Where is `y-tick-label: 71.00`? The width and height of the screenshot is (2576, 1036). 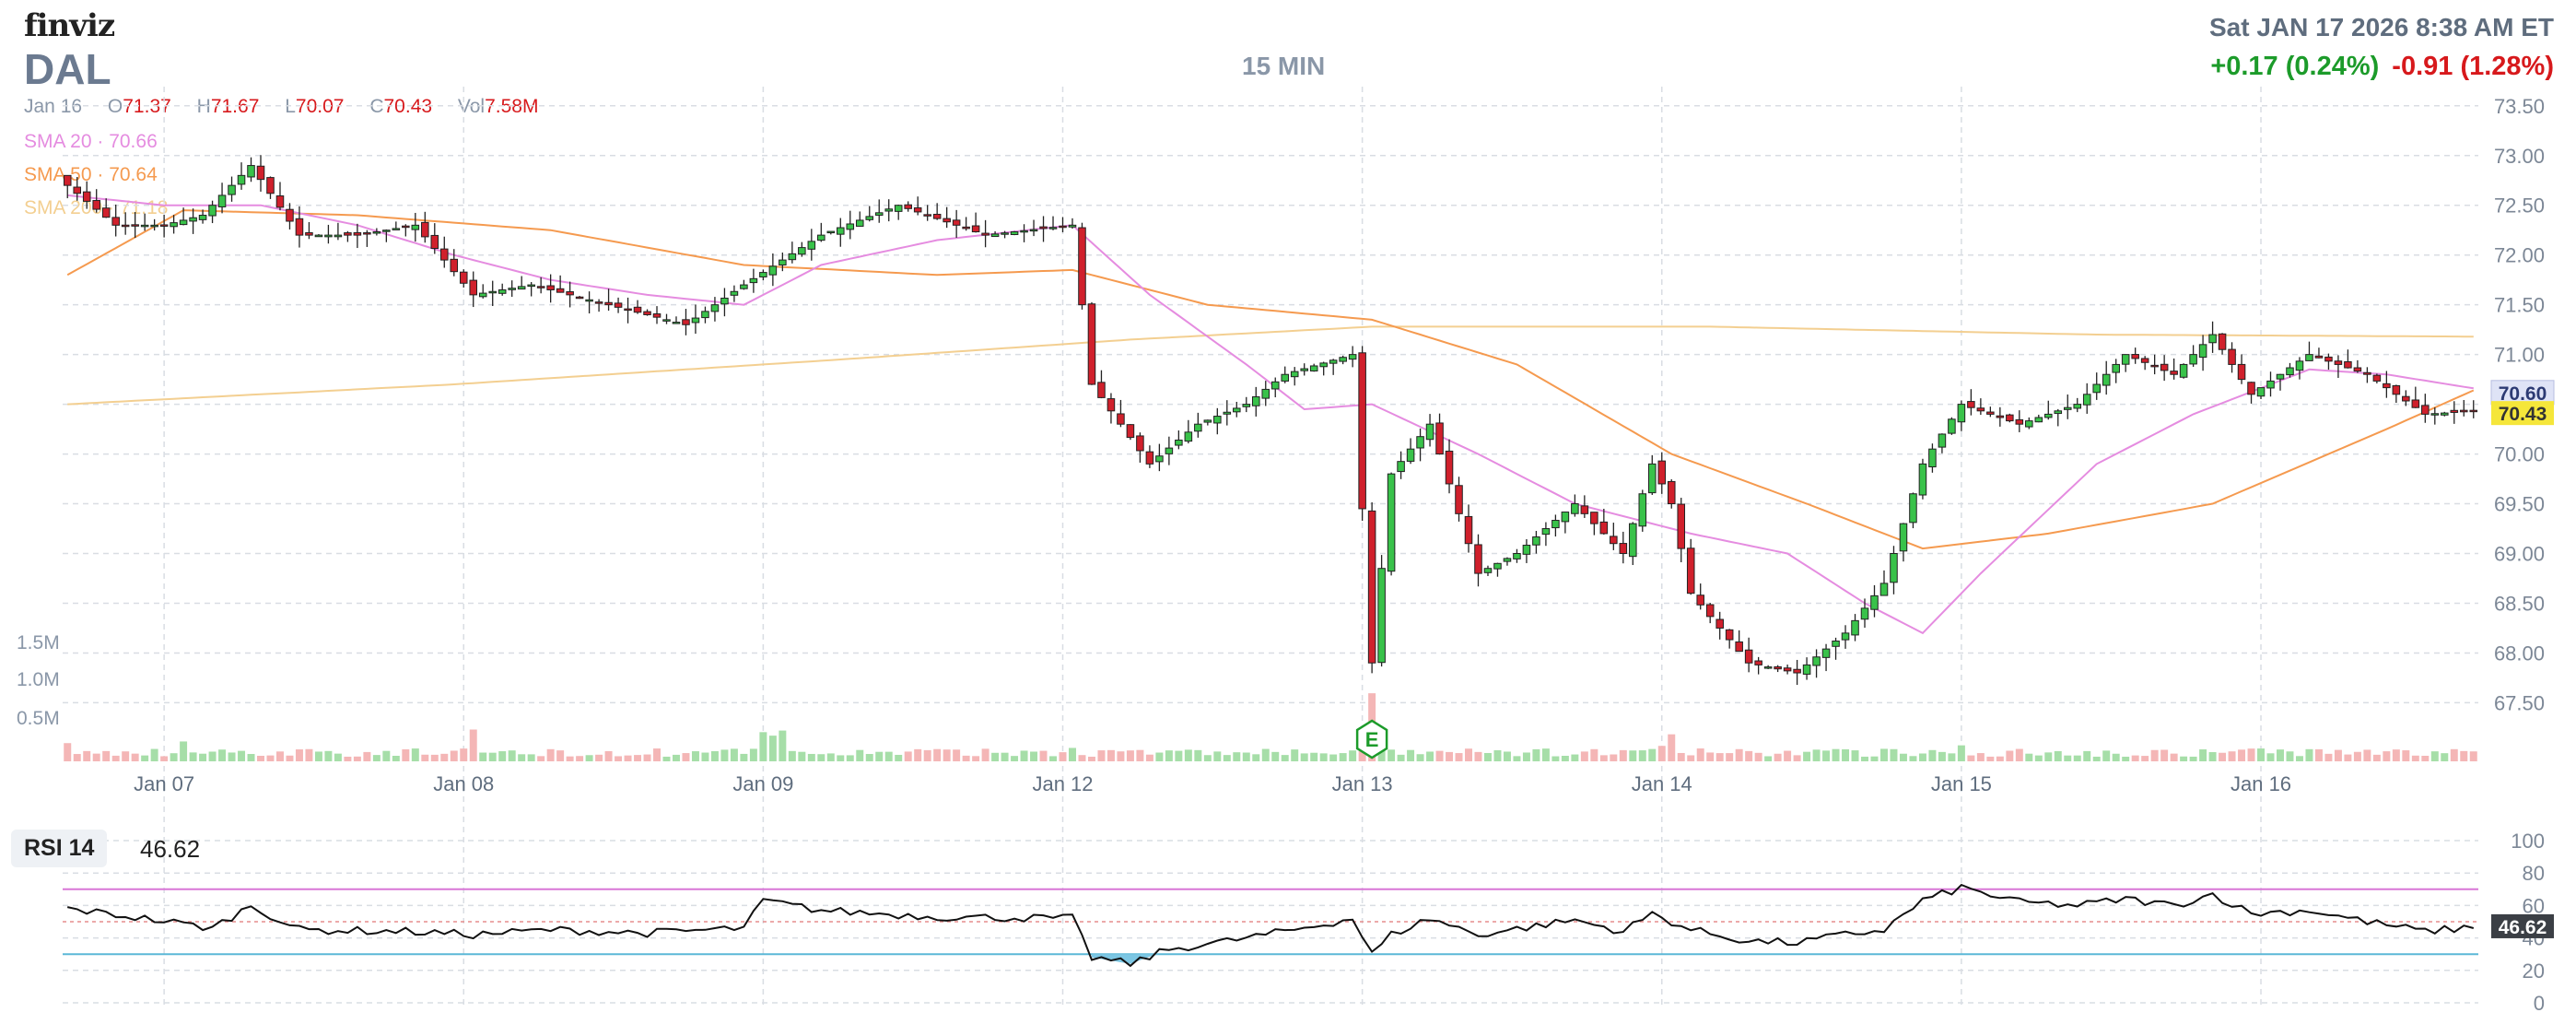
y-tick-label: 71.00 is located at coordinates (2519, 356).